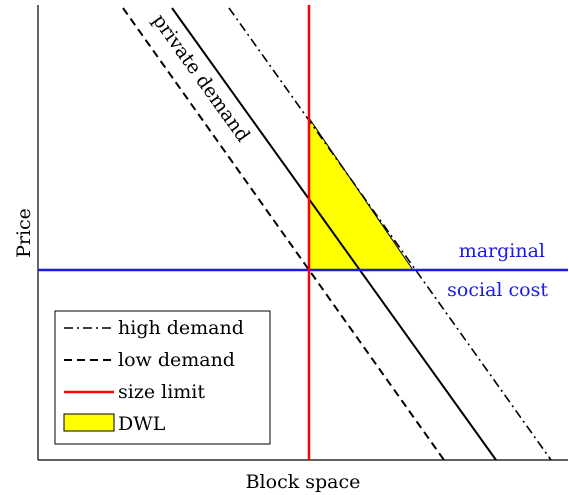 This screenshot has height=495, width=569. I want to click on legend-size-limit-label: size limit, so click(161, 392).